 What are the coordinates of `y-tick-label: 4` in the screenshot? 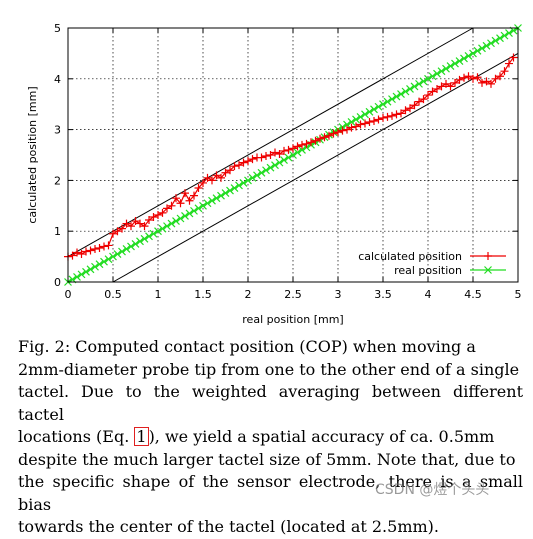 It's located at (57, 79).